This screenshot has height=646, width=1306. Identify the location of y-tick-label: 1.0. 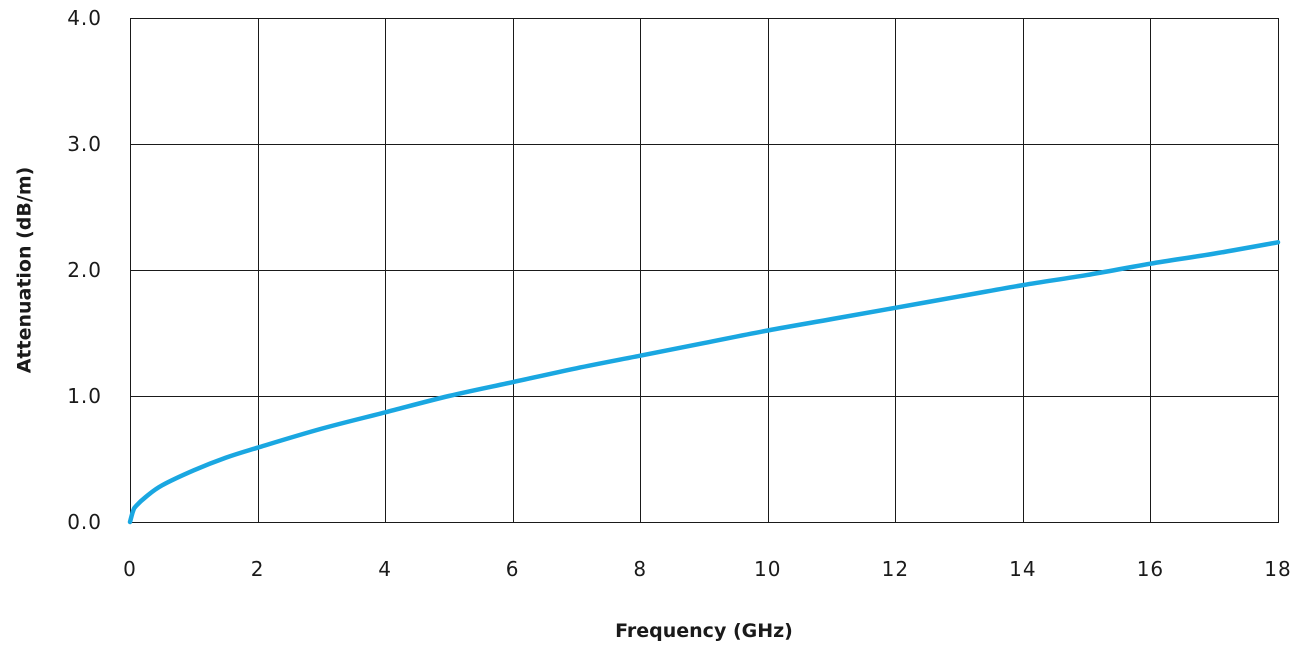
(84, 396).